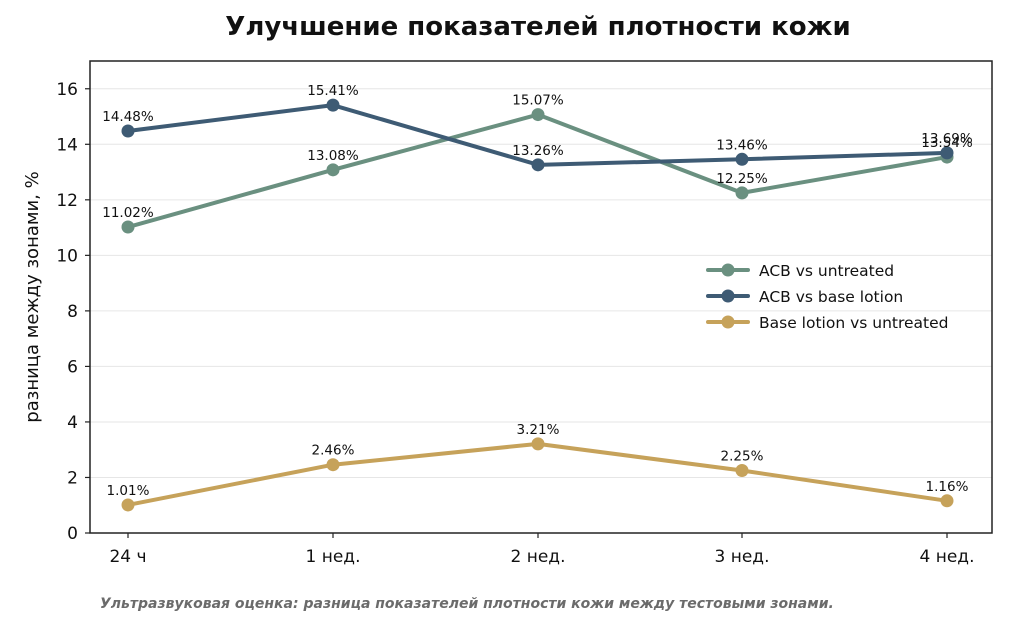  Describe the element at coordinates (72, 312) in the screenshot. I see `y-tick-label-4: 8` at that location.